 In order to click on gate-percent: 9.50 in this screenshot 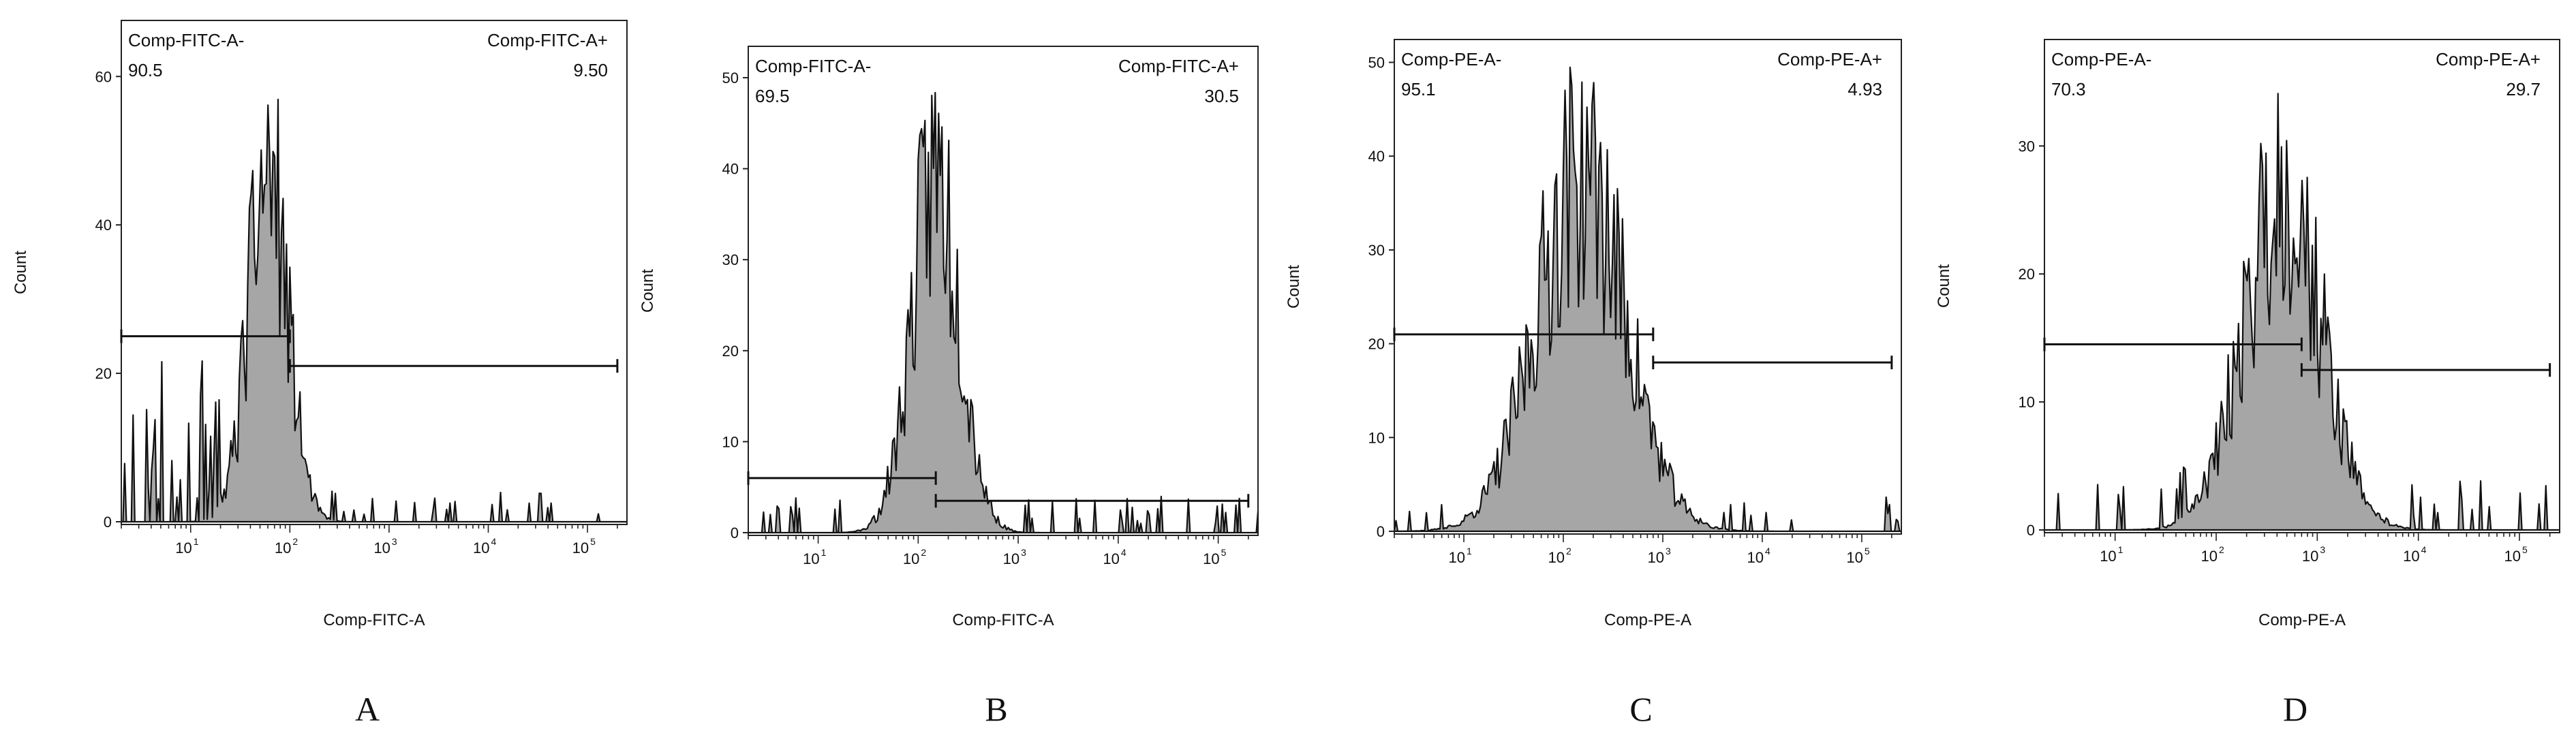, I will do `click(590, 70)`.